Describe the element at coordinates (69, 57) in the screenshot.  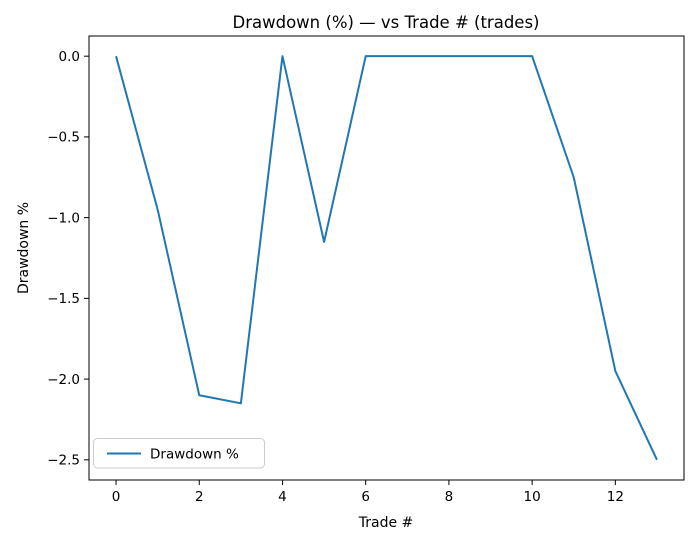
I see `y-tick-label: 0.0` at that location.